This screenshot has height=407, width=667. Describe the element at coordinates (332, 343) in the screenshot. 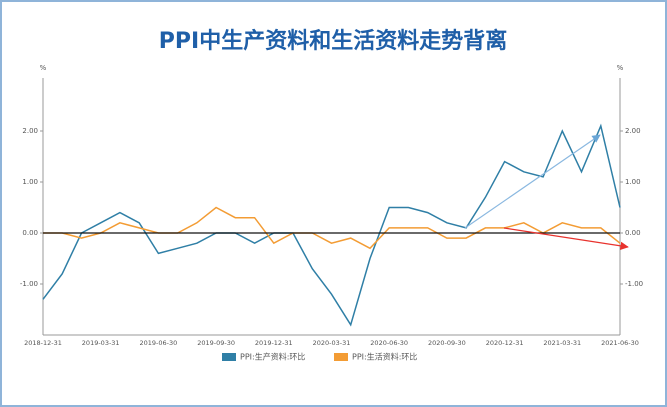

I see `x-tick-label: 2020-03-31` at that location.